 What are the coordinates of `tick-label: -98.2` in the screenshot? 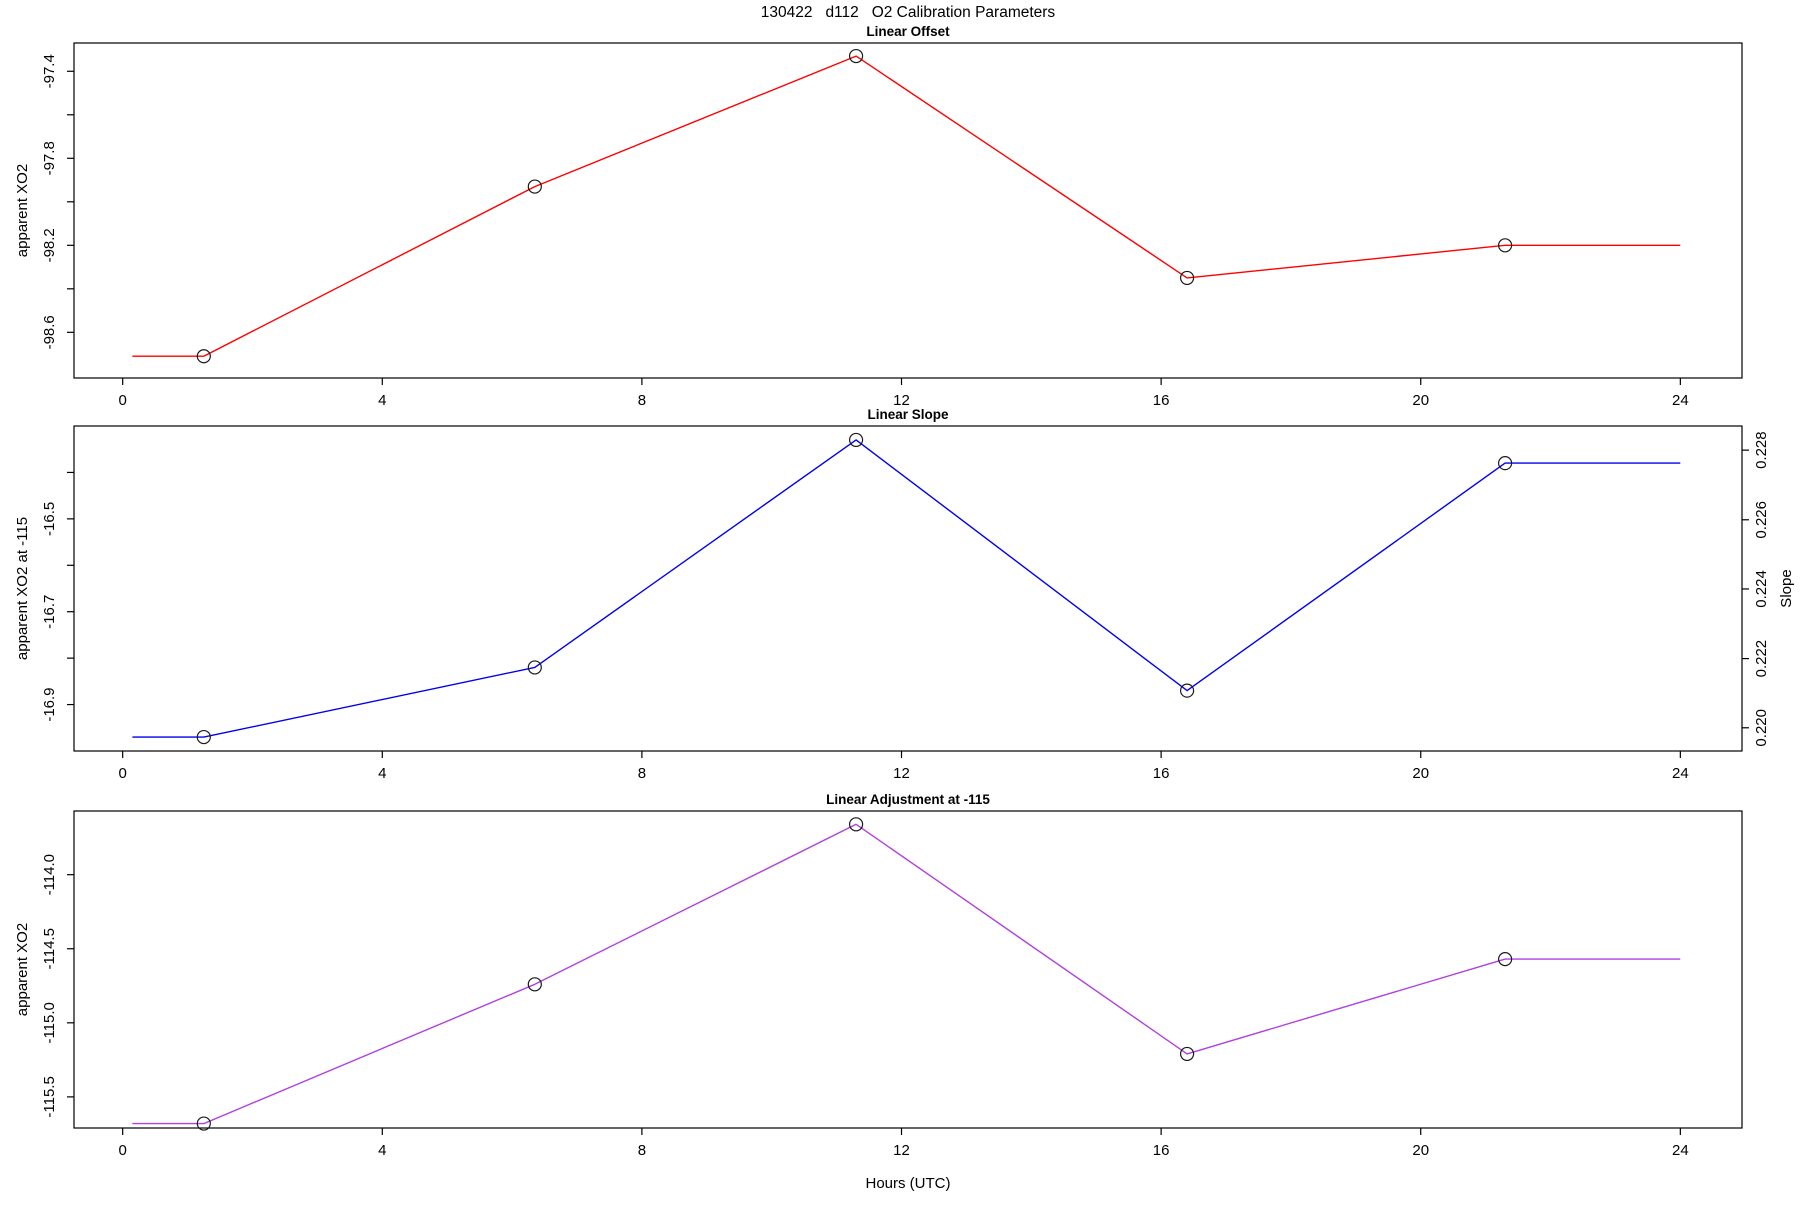 It's located at (49, 245).